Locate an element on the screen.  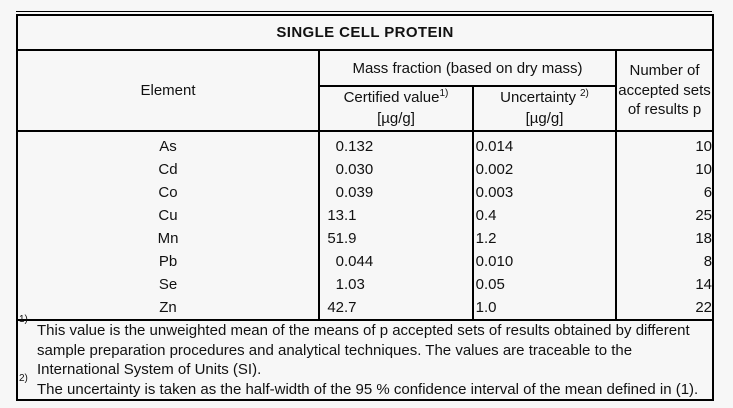
table-row-cd: Cd 0.030 0.002 10 is located at coordinates (365, 169).